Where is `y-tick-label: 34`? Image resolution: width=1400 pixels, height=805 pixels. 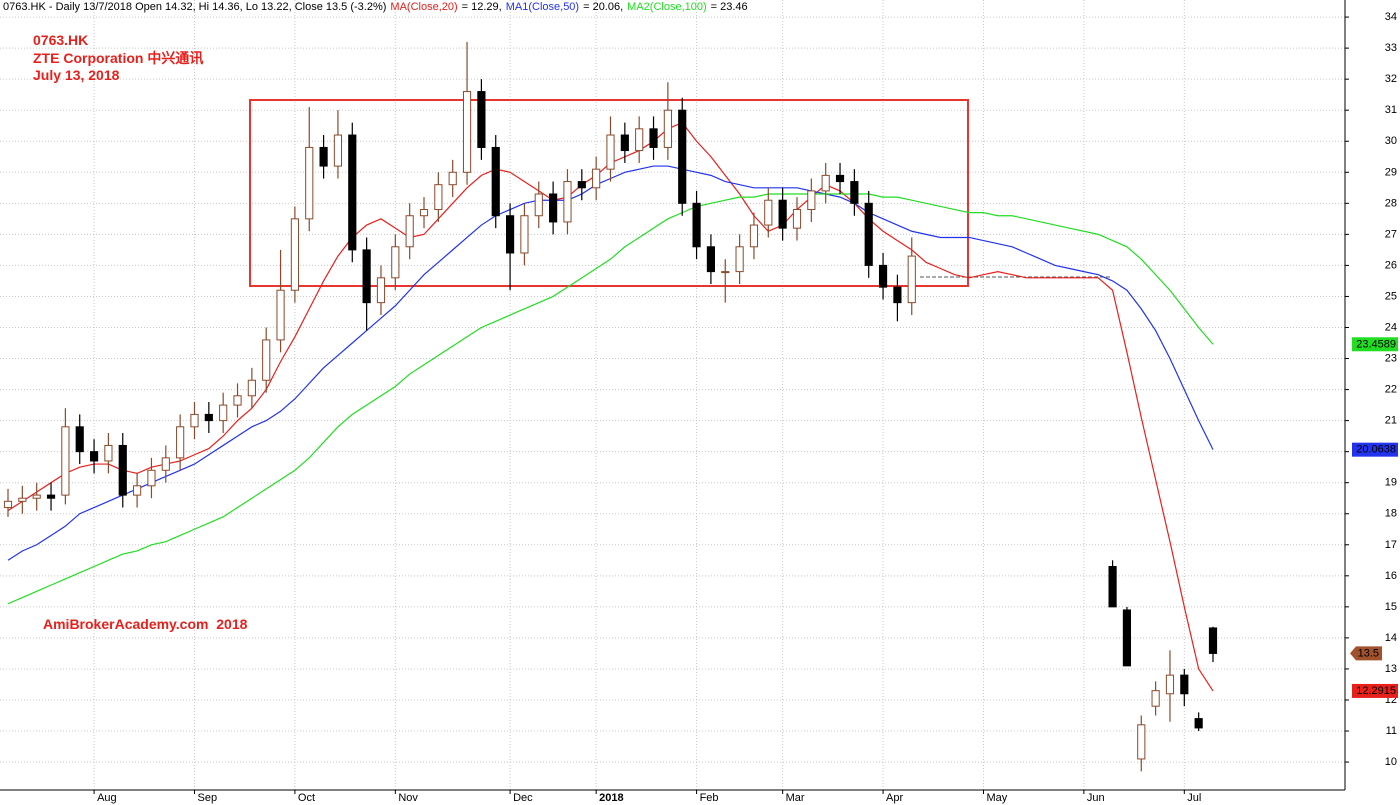
y-tick-label: 34 is located at coordinates (1391, 17).